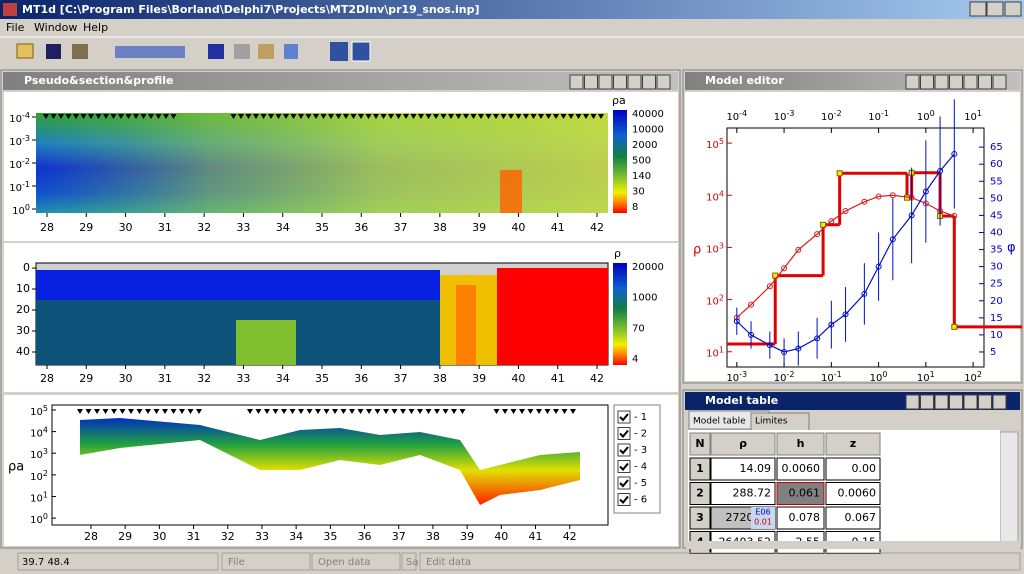  Describe the element at coordinates (996, 250) in the screenshot. I see `y2-tick-label: 35` at that location.